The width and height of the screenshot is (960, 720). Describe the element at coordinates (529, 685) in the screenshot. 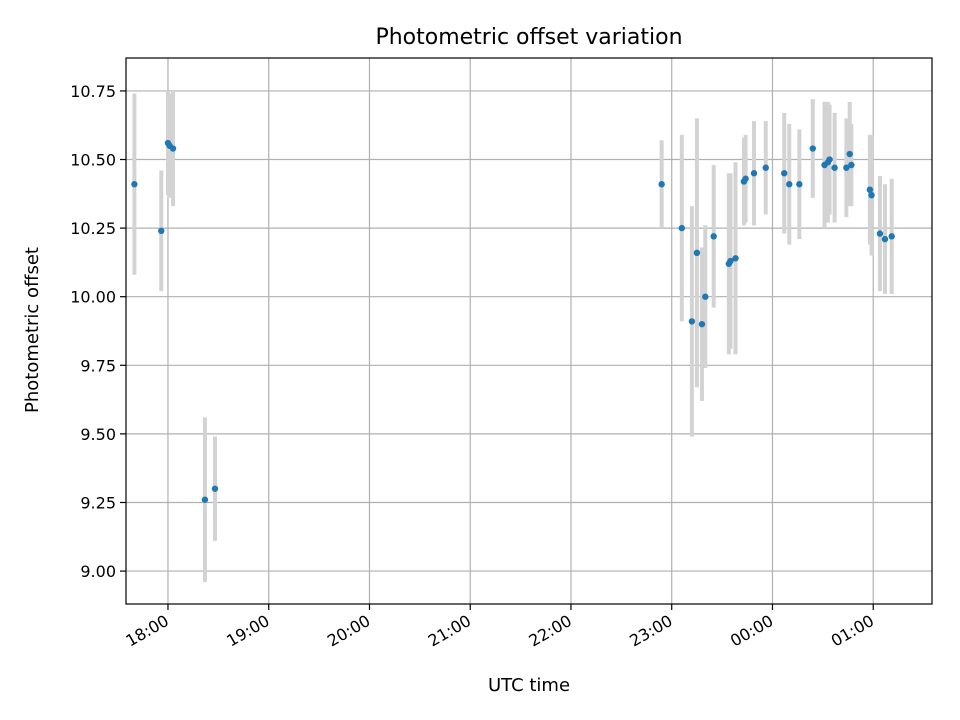

I see `x-axis-label: UTC time` at that location.